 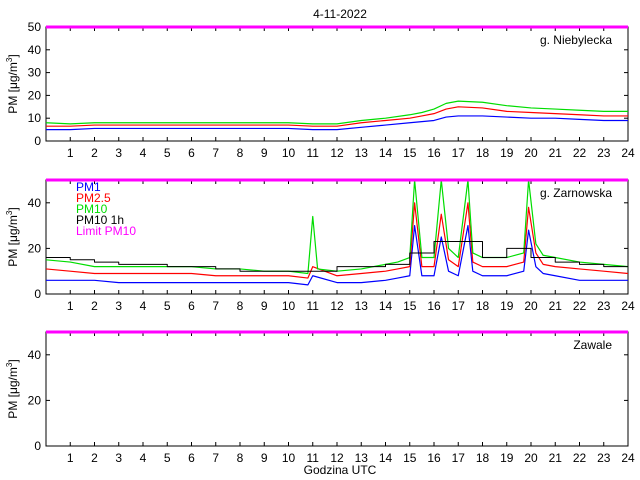 What do you see at coordinates (35, 27) in the screenshot?
I see `y-tick-label: 50` at bounding box center [35, 27].